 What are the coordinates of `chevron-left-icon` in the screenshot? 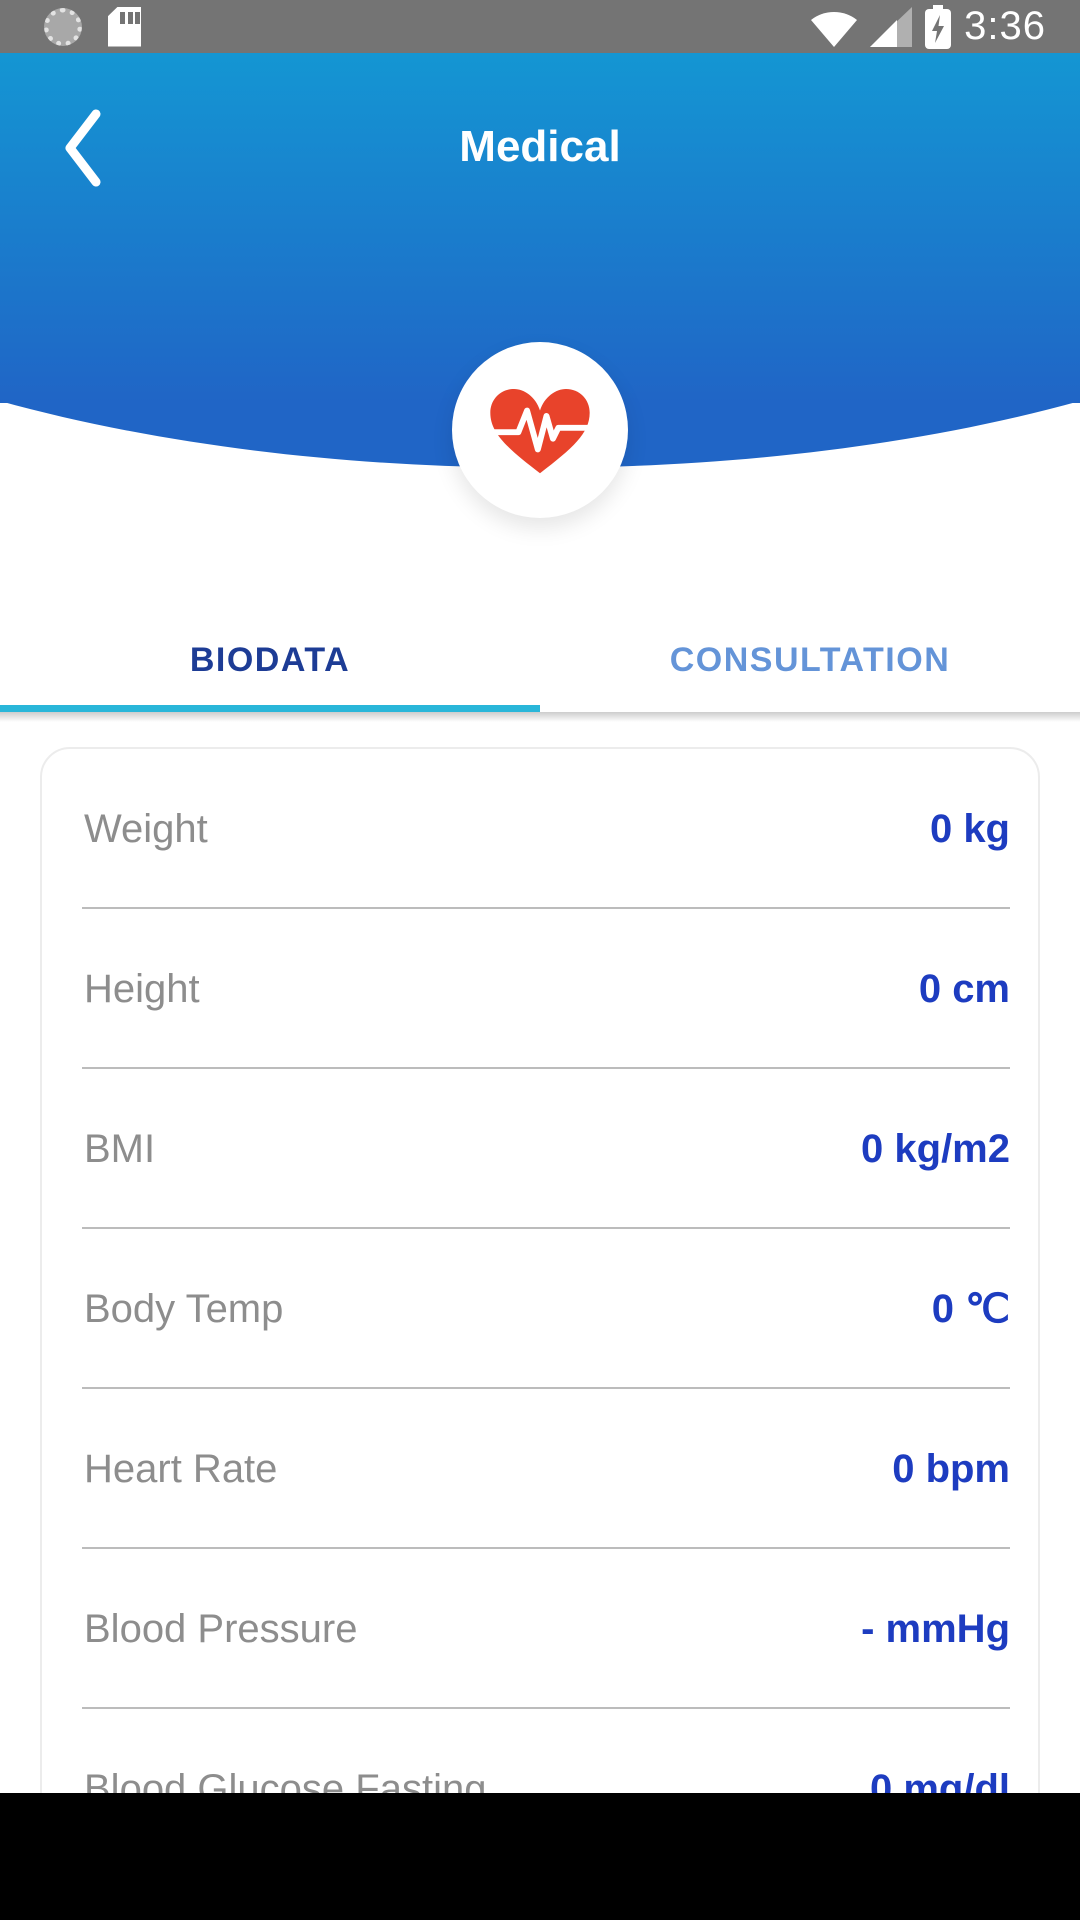 It's located at (83, 148).